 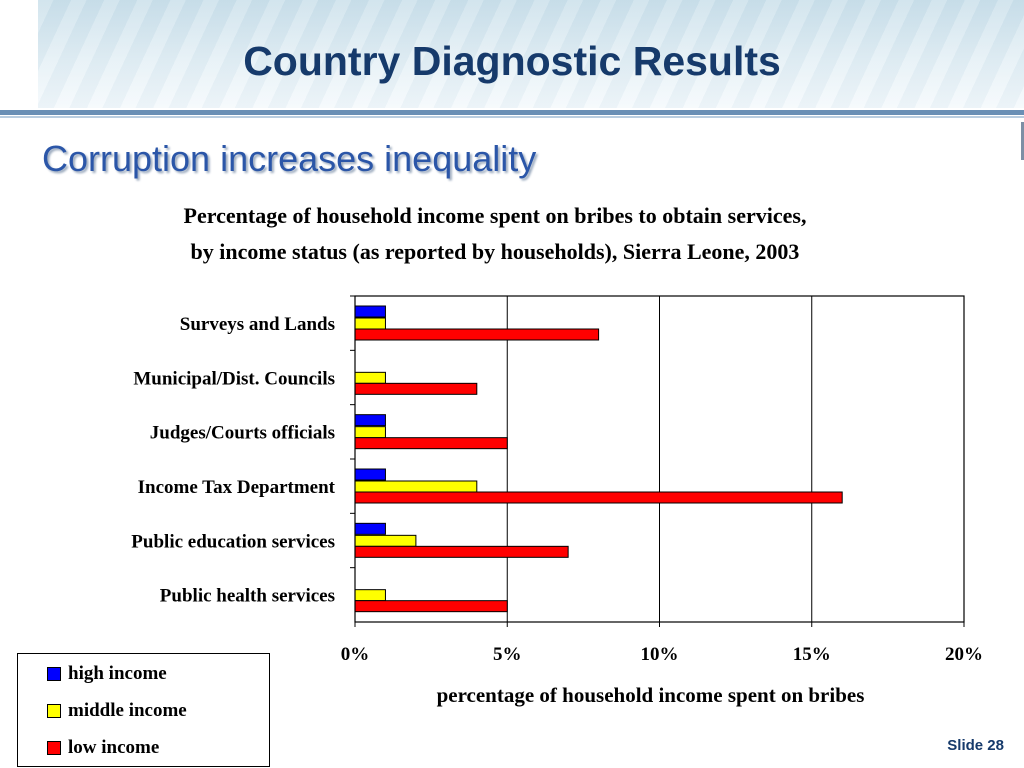 I want to click on legend-item-low-income: low income, so click(x=103, y=748).